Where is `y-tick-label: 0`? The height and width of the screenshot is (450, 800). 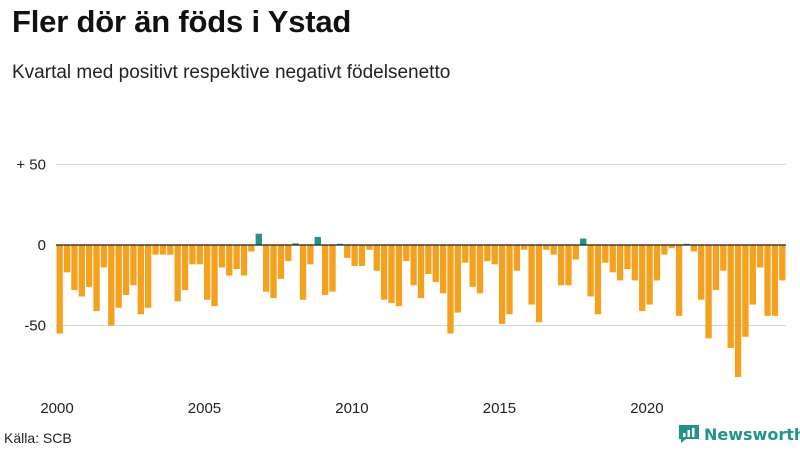
y-tick-label: 0 is located at coordinates (42, 245).